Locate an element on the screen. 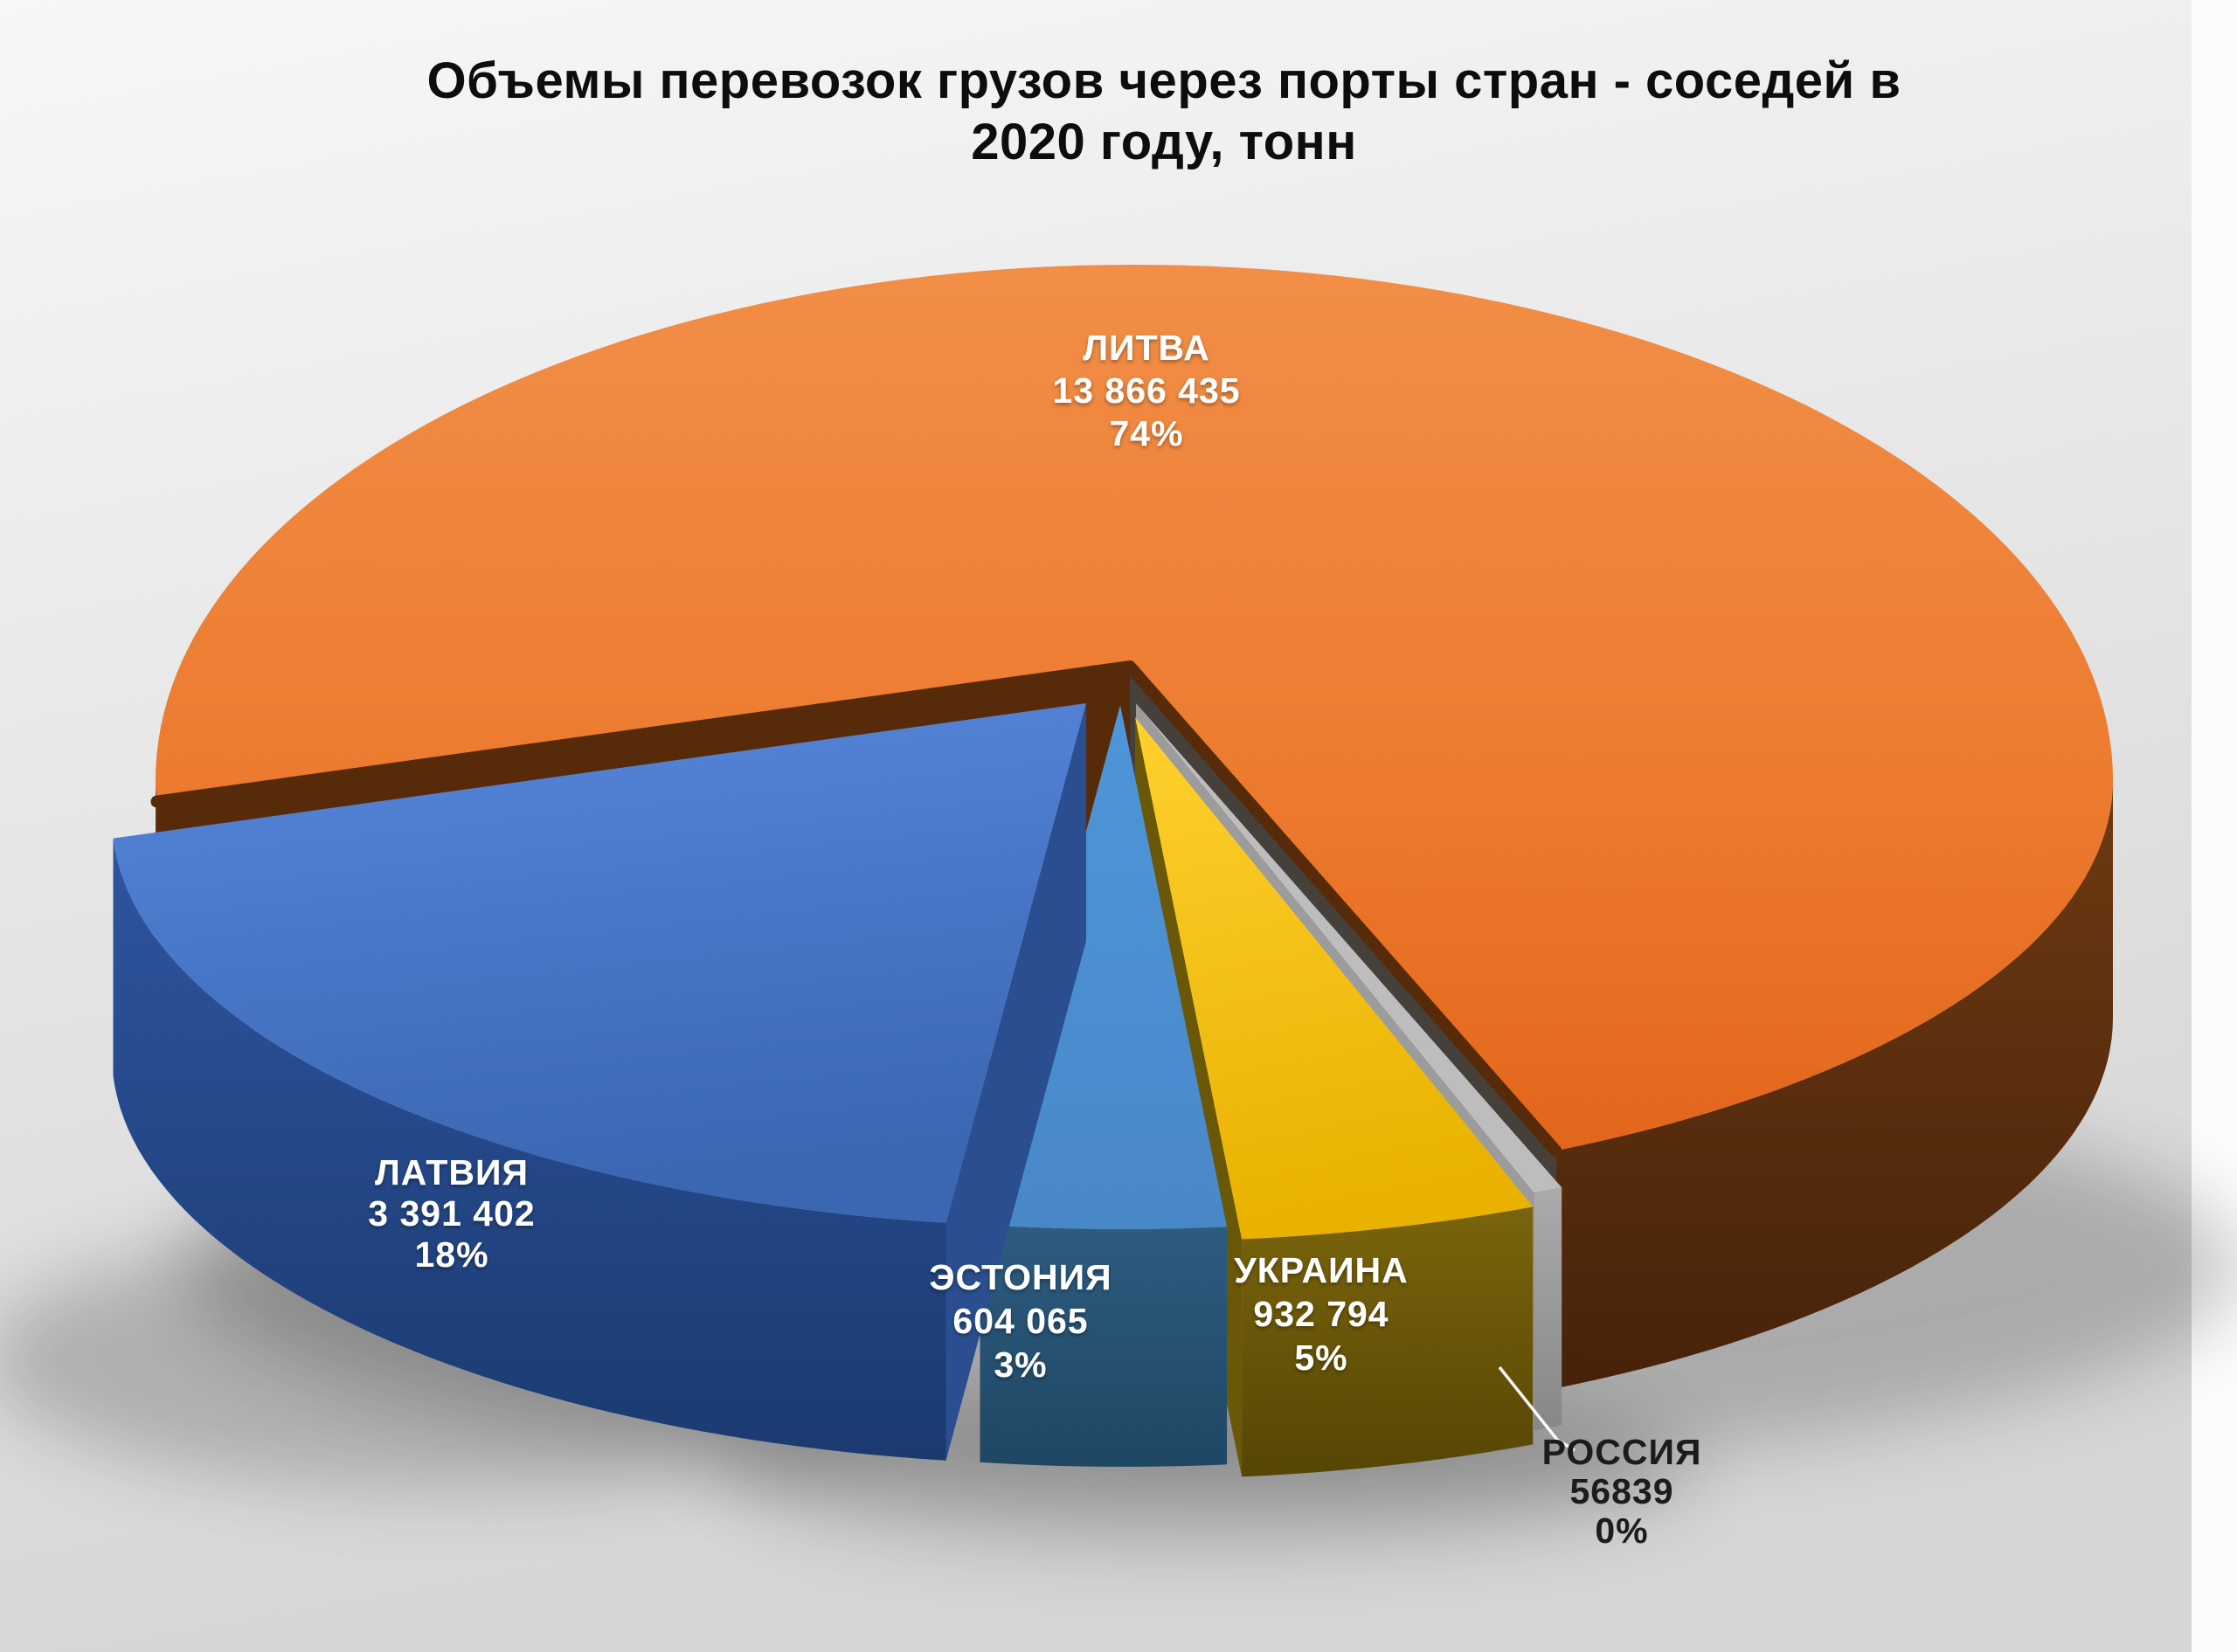  label-rossiya: РОССИЯ 56839 0% is located at coordinates (1622, 1491).